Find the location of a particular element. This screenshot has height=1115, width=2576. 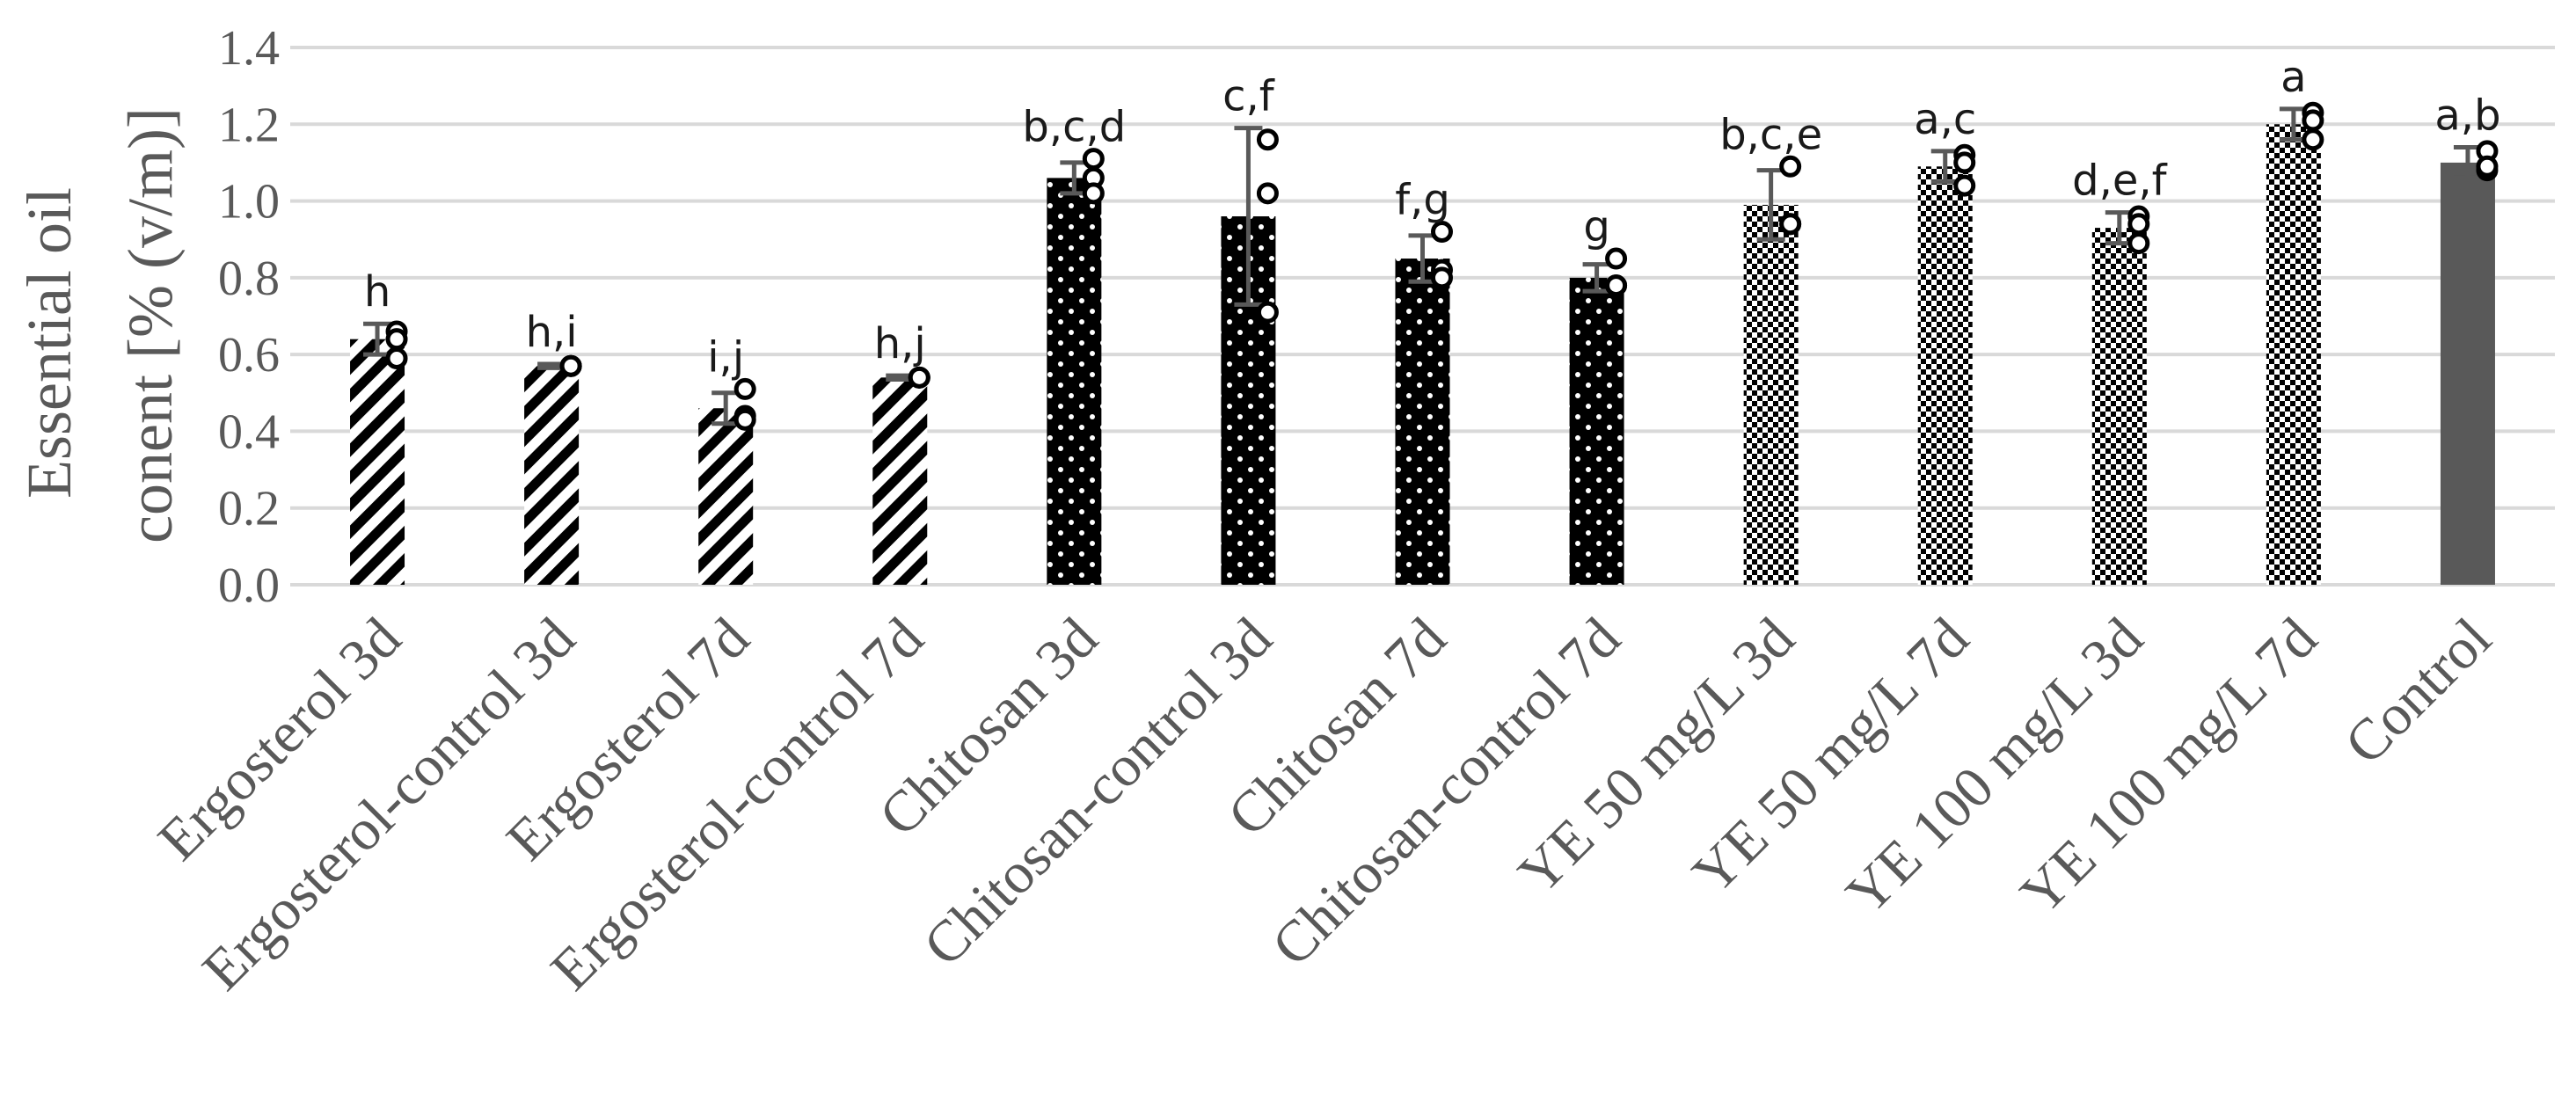

significance-label: b,c,d is located at coordinates (1074, 127).